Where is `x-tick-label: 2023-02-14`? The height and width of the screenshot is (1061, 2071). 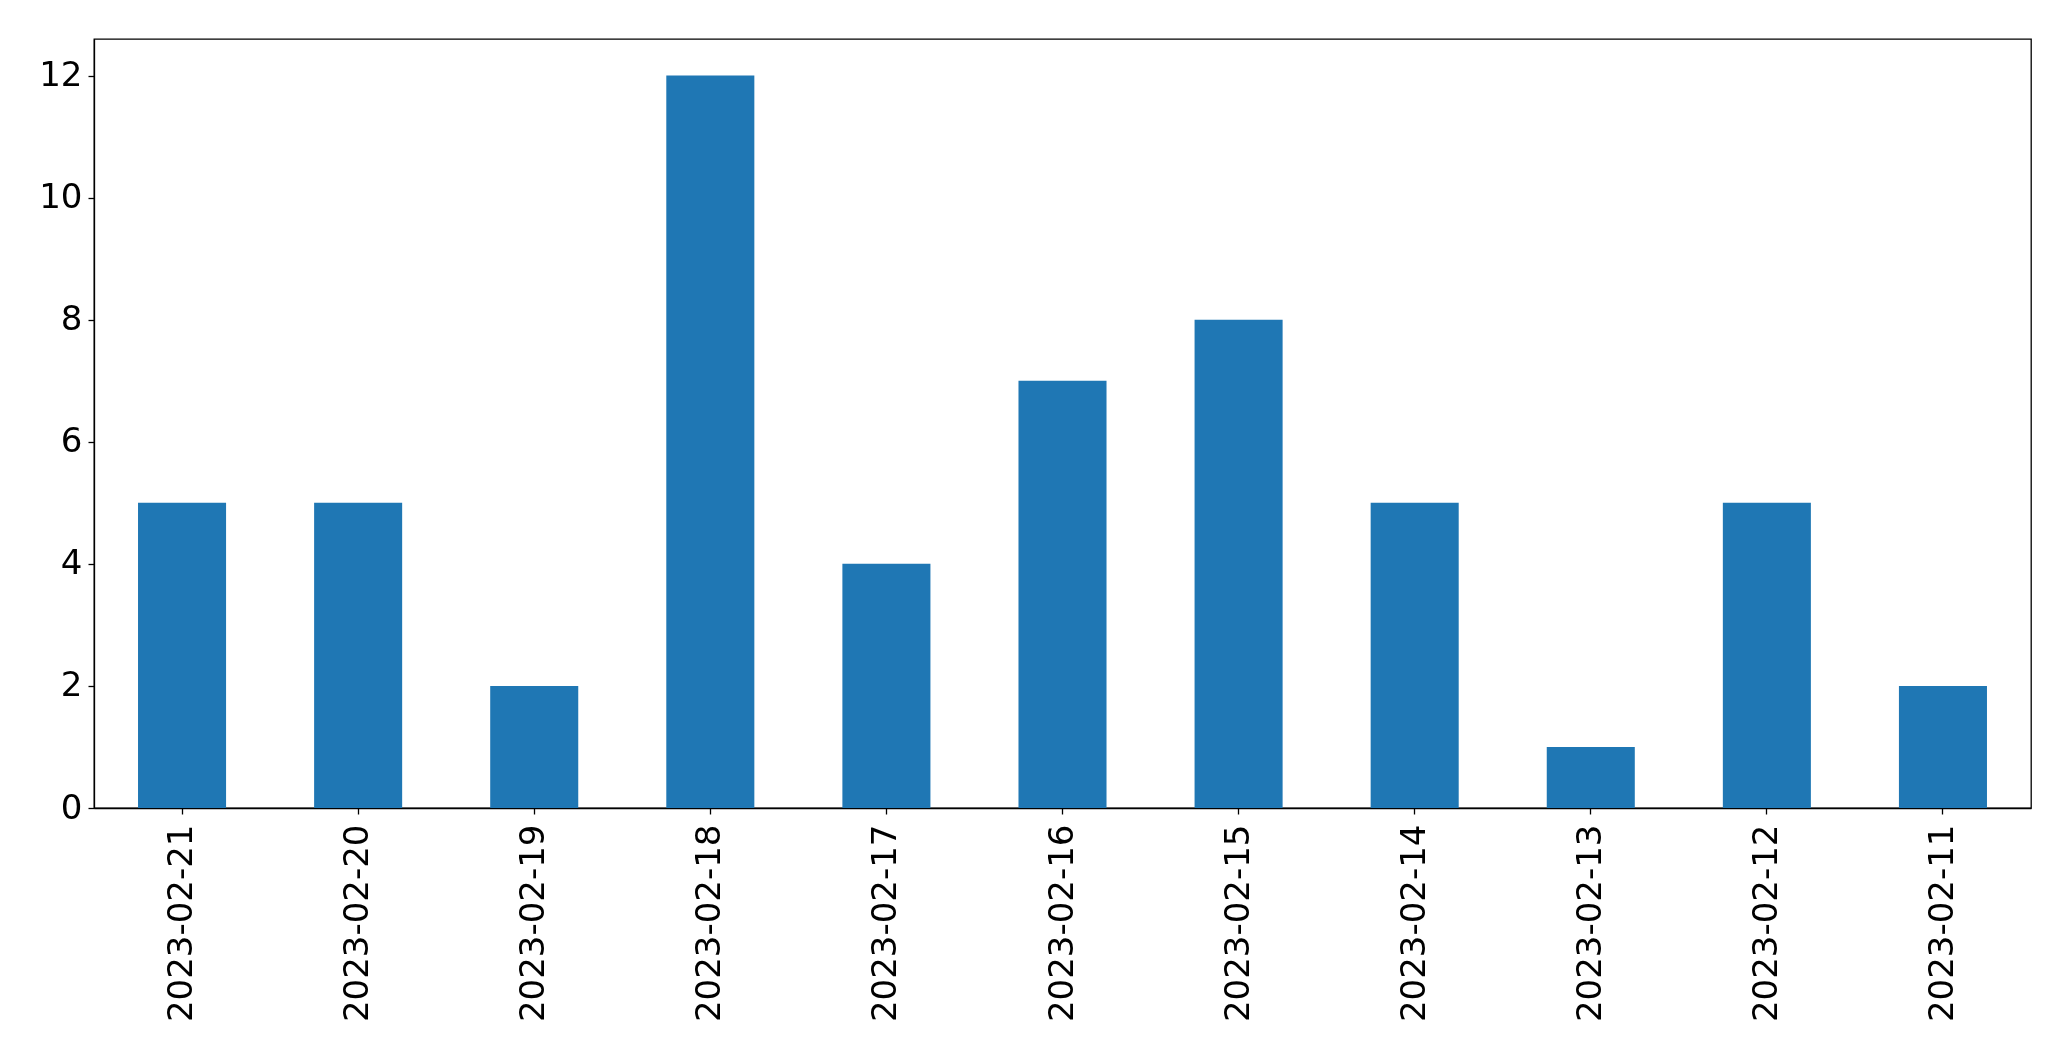 x-tick-label: 2023-02-14 is located at coordinates (1412, 923).